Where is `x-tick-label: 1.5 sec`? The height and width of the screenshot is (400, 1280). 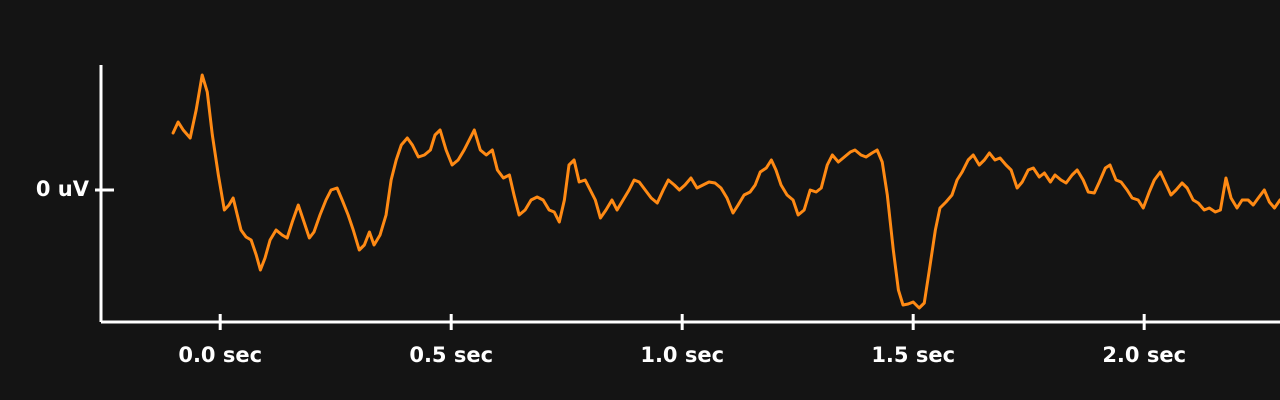
x-tick-label: 1.5 sec is located at coordinates (913, 355).